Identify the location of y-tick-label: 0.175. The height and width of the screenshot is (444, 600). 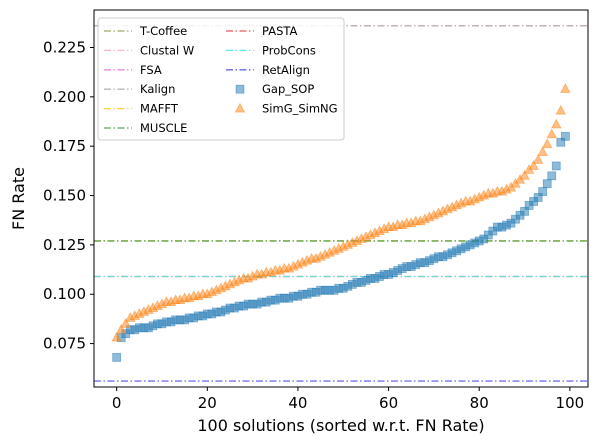
(64, 146).